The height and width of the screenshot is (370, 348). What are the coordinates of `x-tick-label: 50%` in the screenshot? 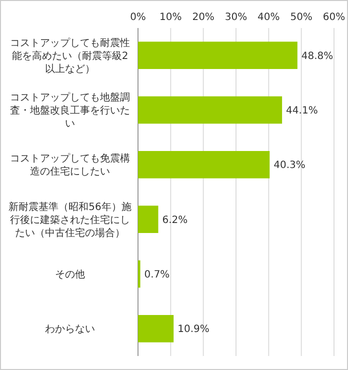 It's located at (301, 17).